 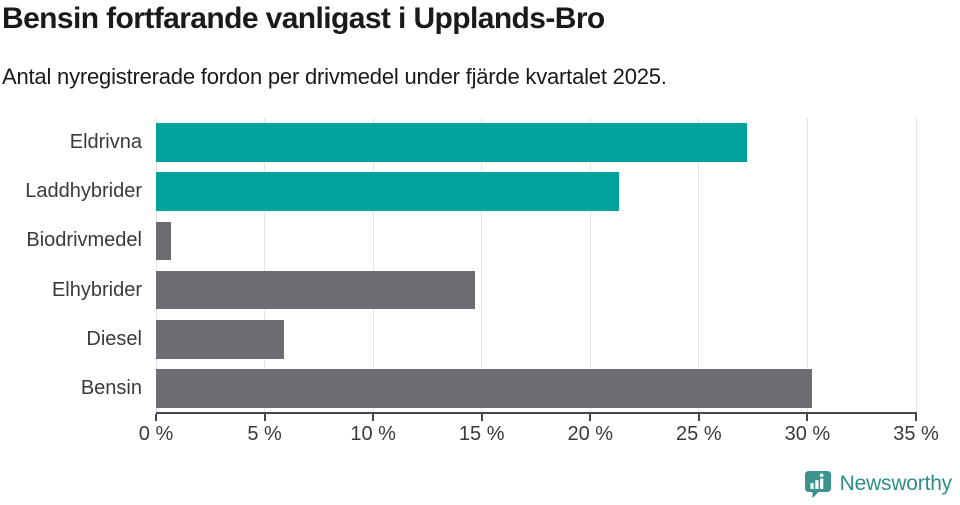 I want to click on bar-bensin, so click(x=484, y=388).